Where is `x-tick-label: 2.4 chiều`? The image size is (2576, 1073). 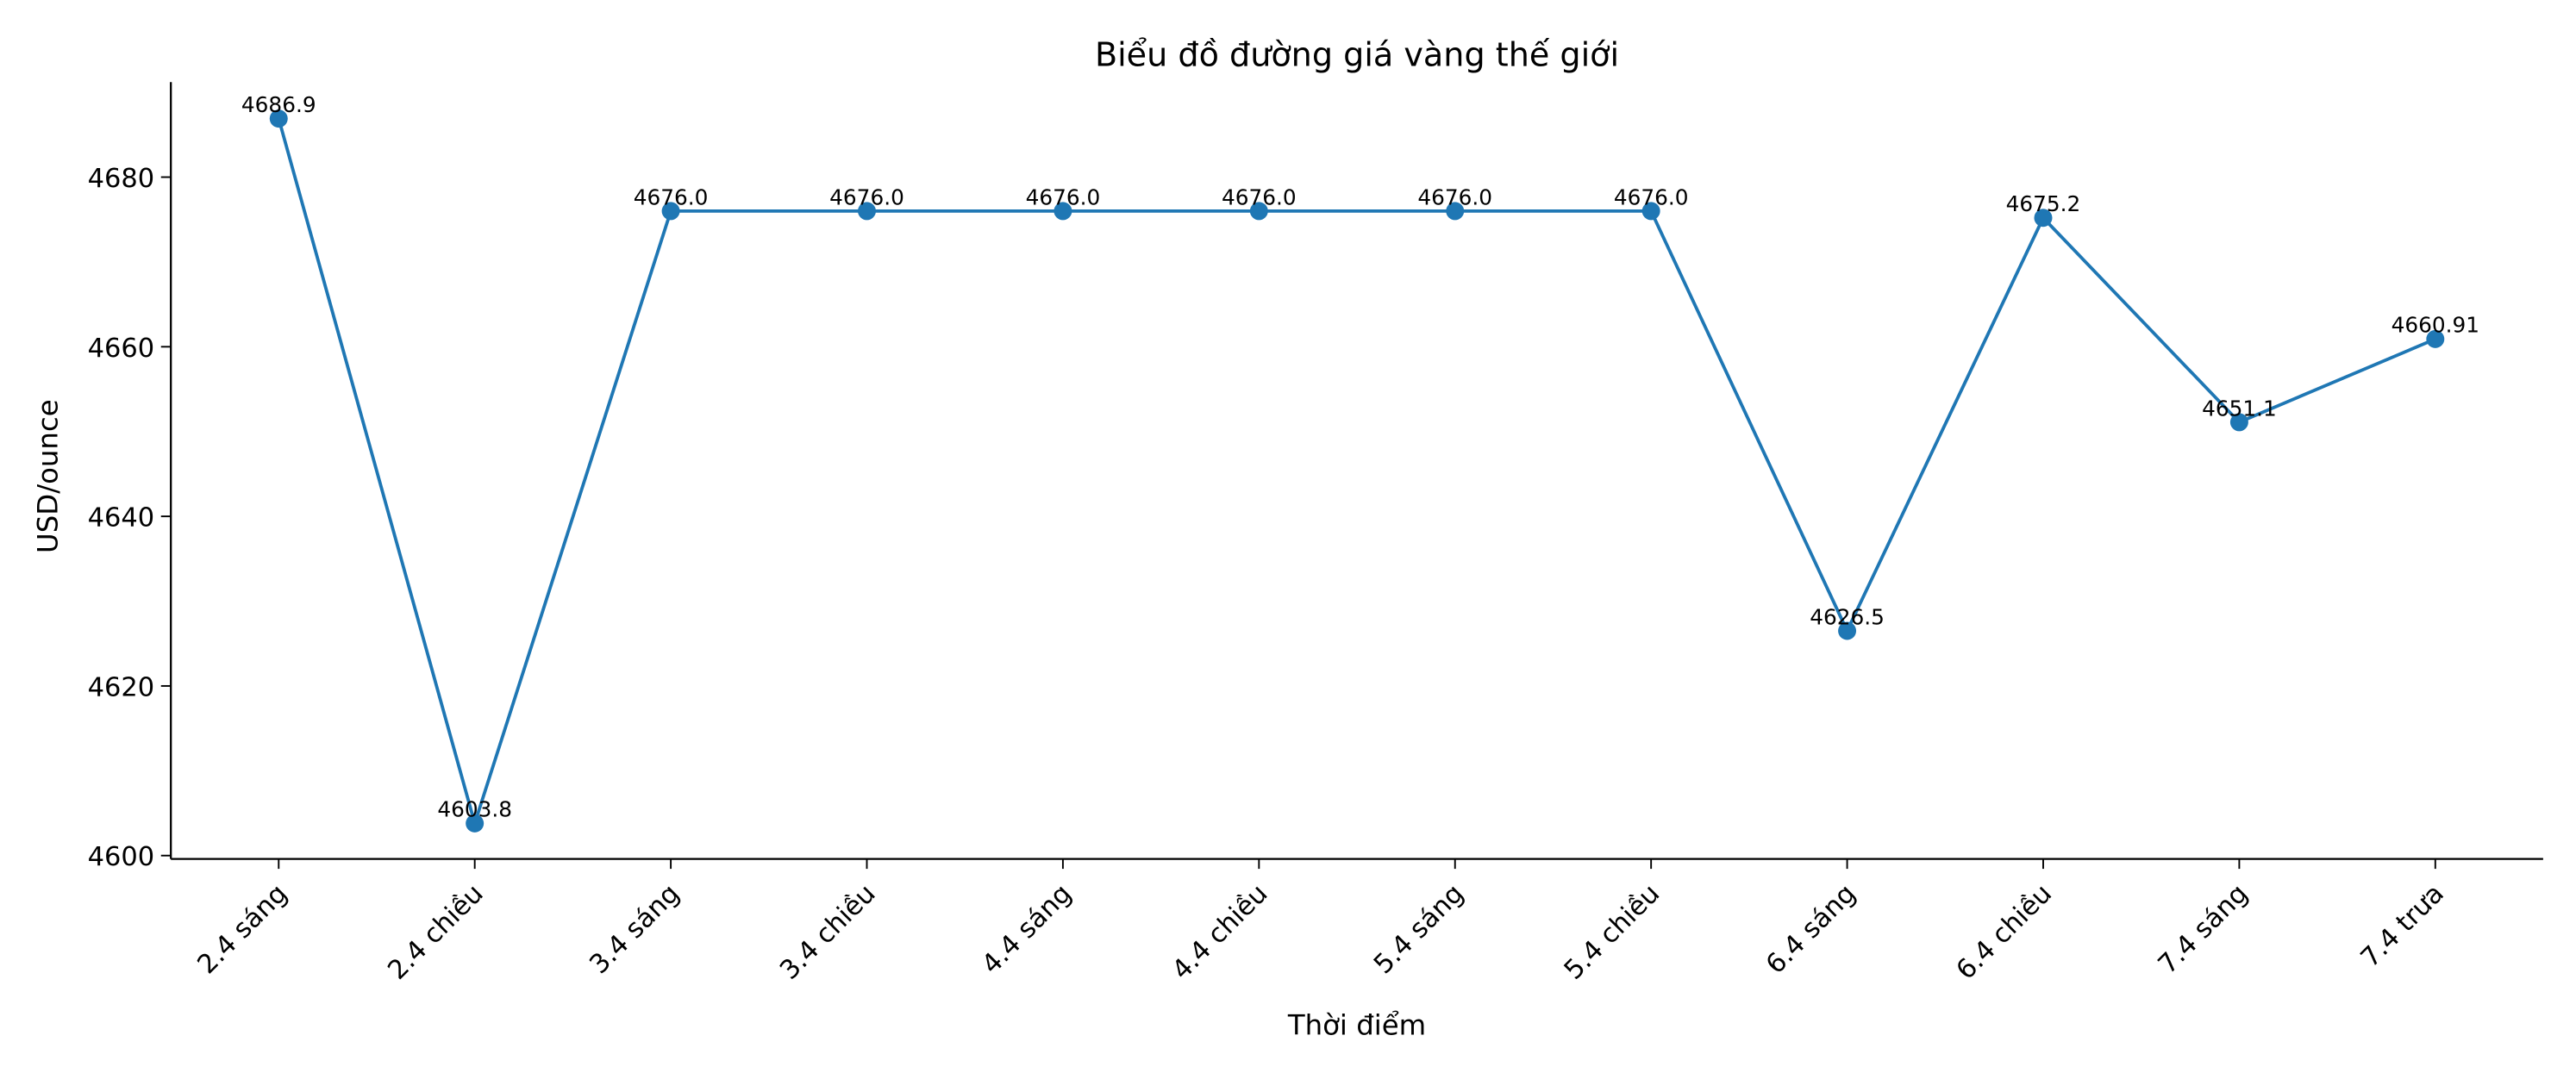
x-tick-label: 2.4 chiều is located at coordinates (437, 931).